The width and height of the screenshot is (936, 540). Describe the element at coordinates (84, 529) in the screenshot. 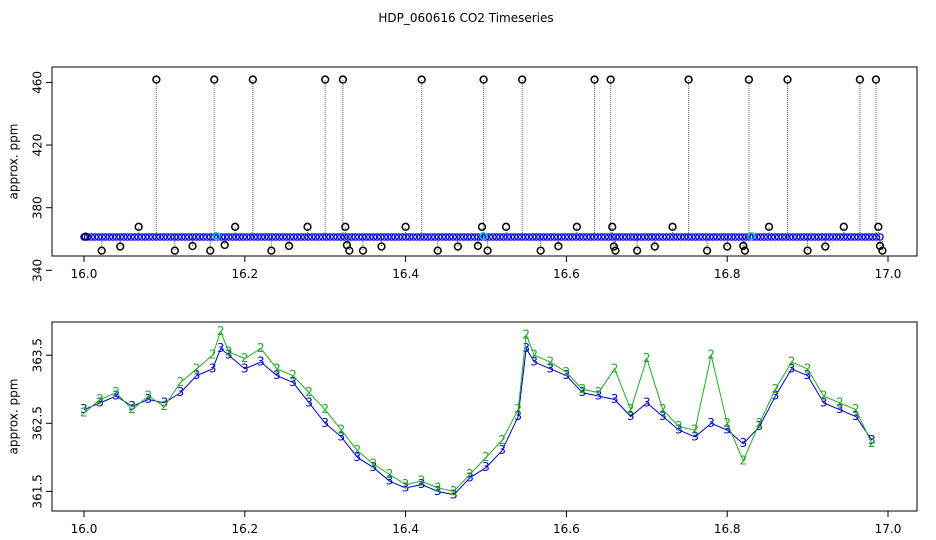

I see `bottom-x-tick-label: 16.0` at that location.